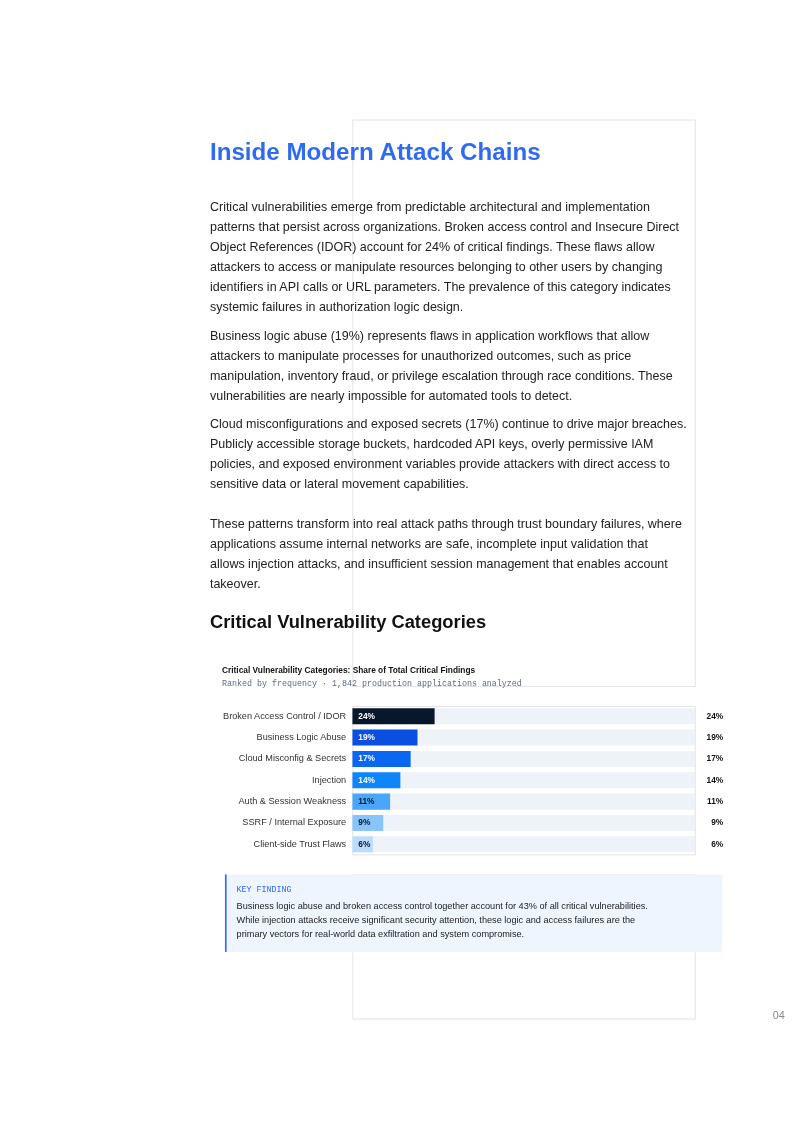 This screenshot has height=1124, width=794. What do you see at coordinates (448, 453) in the screenshot?
I see `text: Cloud misconfigurations and exposed secrets (17%) continue to drive major breaches. Publicly accessible storage buckets, hardcoded API keys, overly permissive IAM policies, and exposed environment variables provide attackers with direct access to sensitive data or lateral movement capabilities.` at bounding box center [448, 453].